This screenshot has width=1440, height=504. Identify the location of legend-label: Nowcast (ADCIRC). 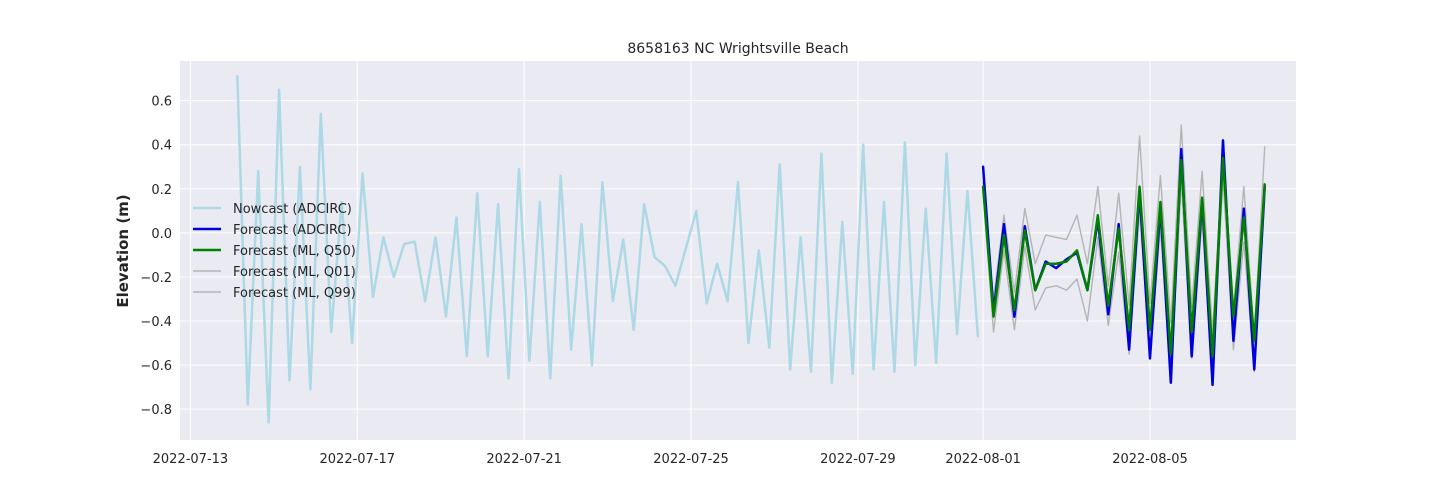
(292, 209).